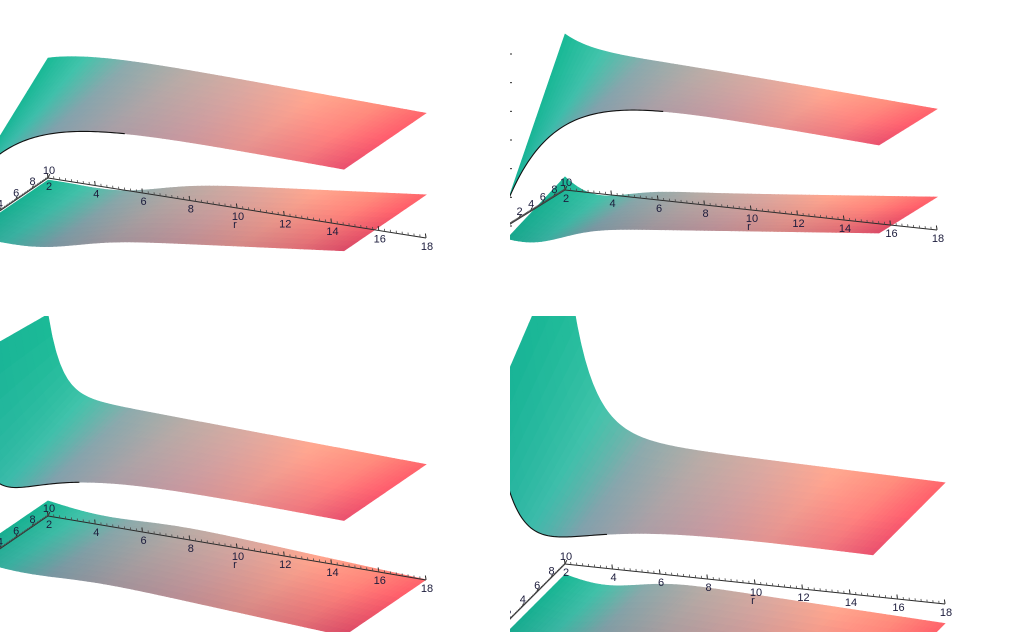 The width and height of the screenshot is (1019, 632). I want to click on z-axis: 3210-1-2-3, so click(511, 140).